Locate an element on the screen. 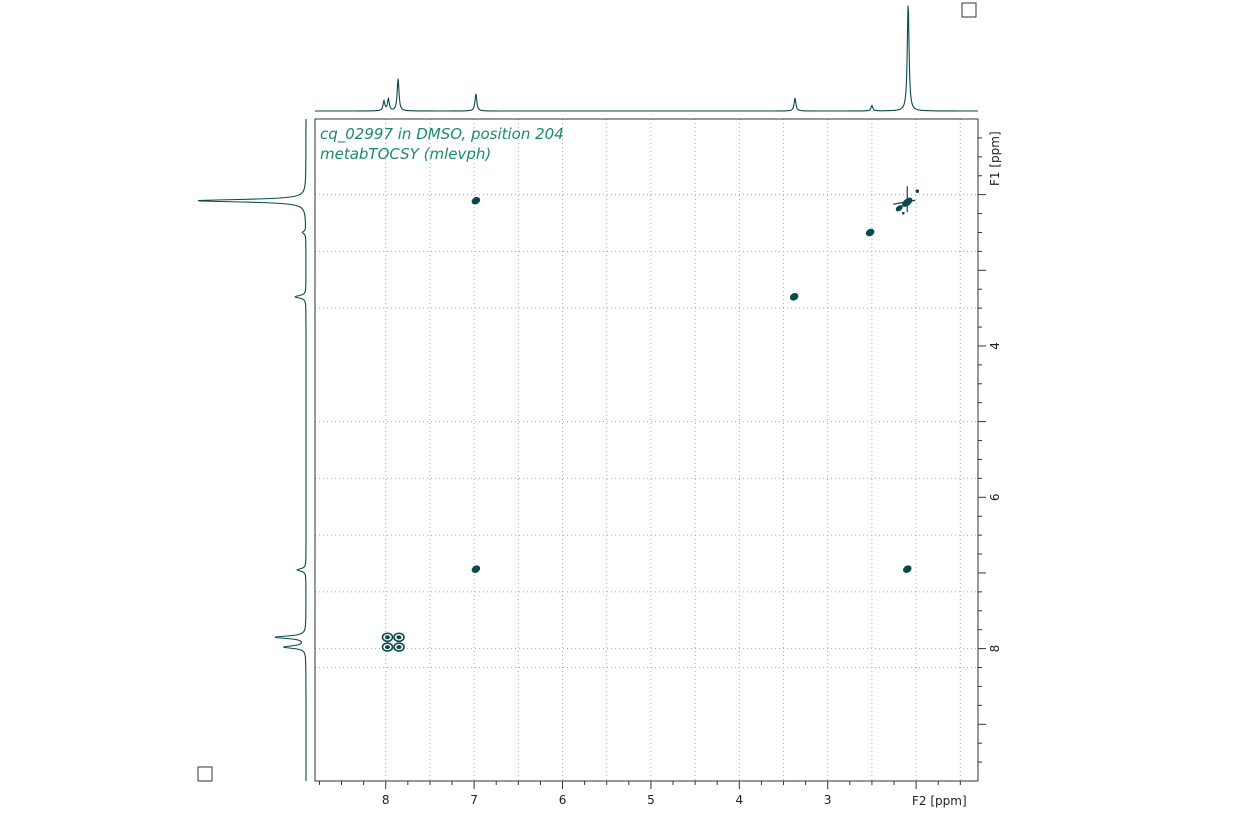  f1-projection-trace is located at coordinates (252, 450).